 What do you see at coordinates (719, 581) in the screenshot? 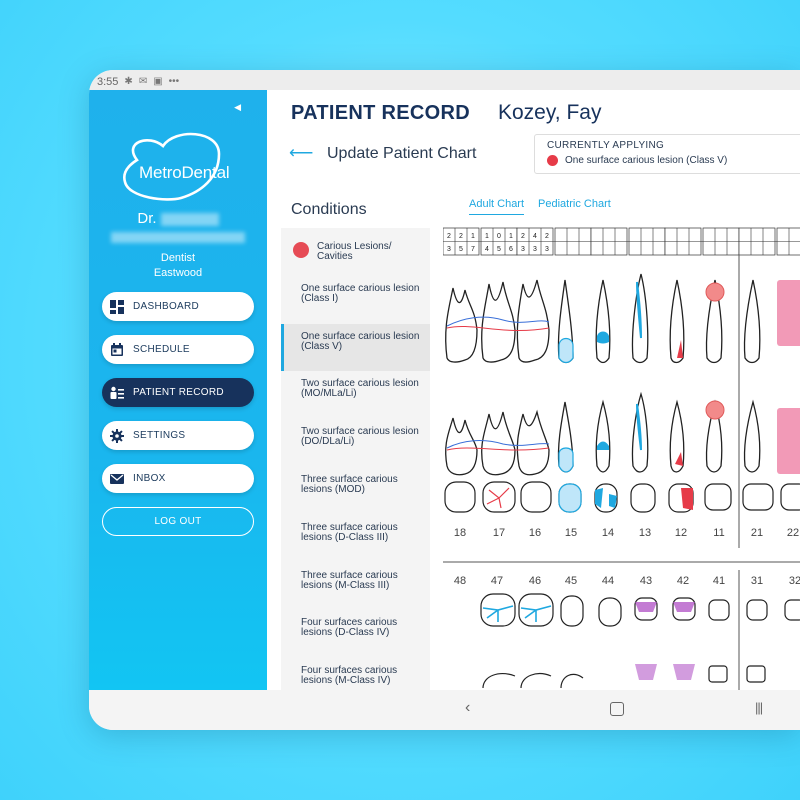
I see `tooth-number: 41` at bounding box center [719, 581].